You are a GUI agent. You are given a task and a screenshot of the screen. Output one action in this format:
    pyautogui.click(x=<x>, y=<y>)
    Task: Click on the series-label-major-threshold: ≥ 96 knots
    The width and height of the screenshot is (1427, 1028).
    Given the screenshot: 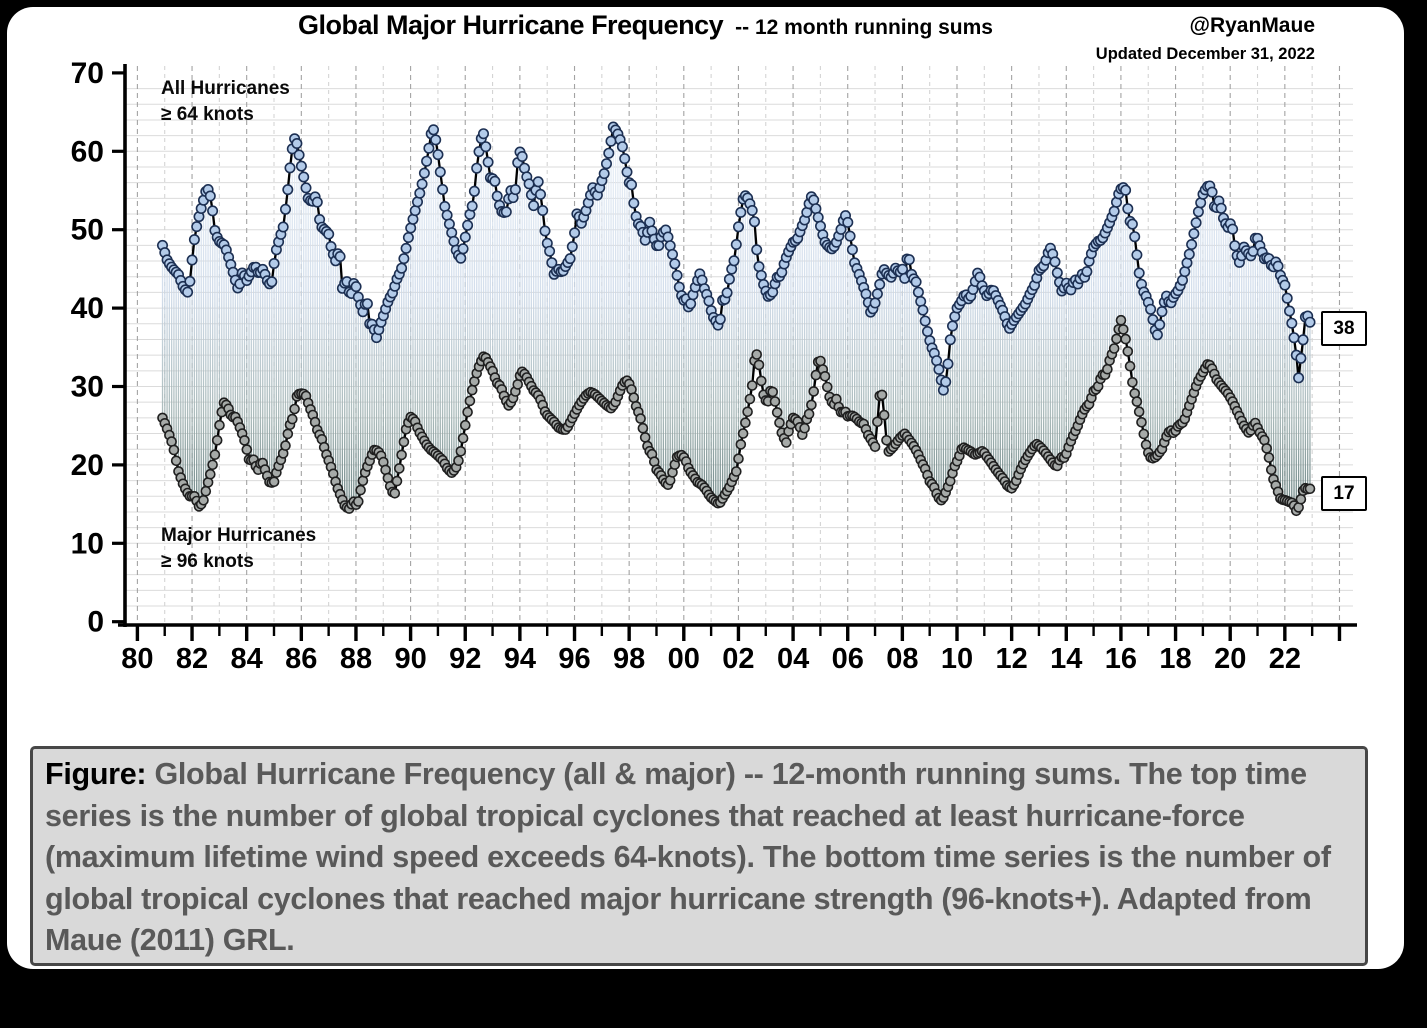 What is the action you would take?
    pyautogui.click(x=207, y=561)
    